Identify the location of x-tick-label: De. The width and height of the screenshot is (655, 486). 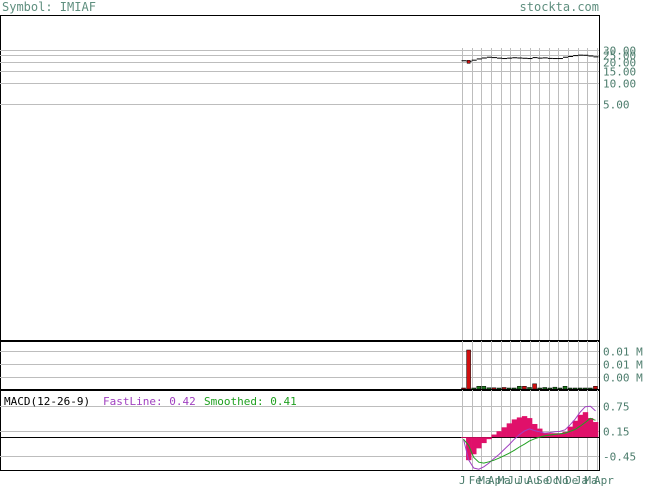
(571, 480).